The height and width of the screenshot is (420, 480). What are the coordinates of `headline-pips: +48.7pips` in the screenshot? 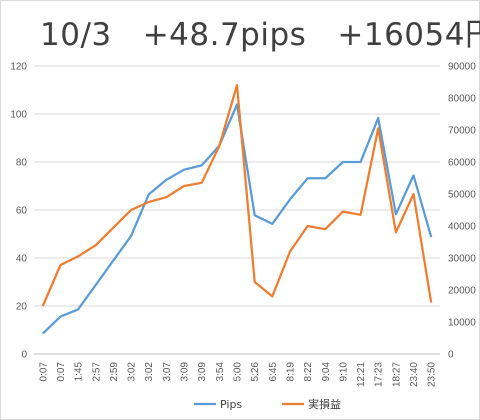 It's located at (224, 35).